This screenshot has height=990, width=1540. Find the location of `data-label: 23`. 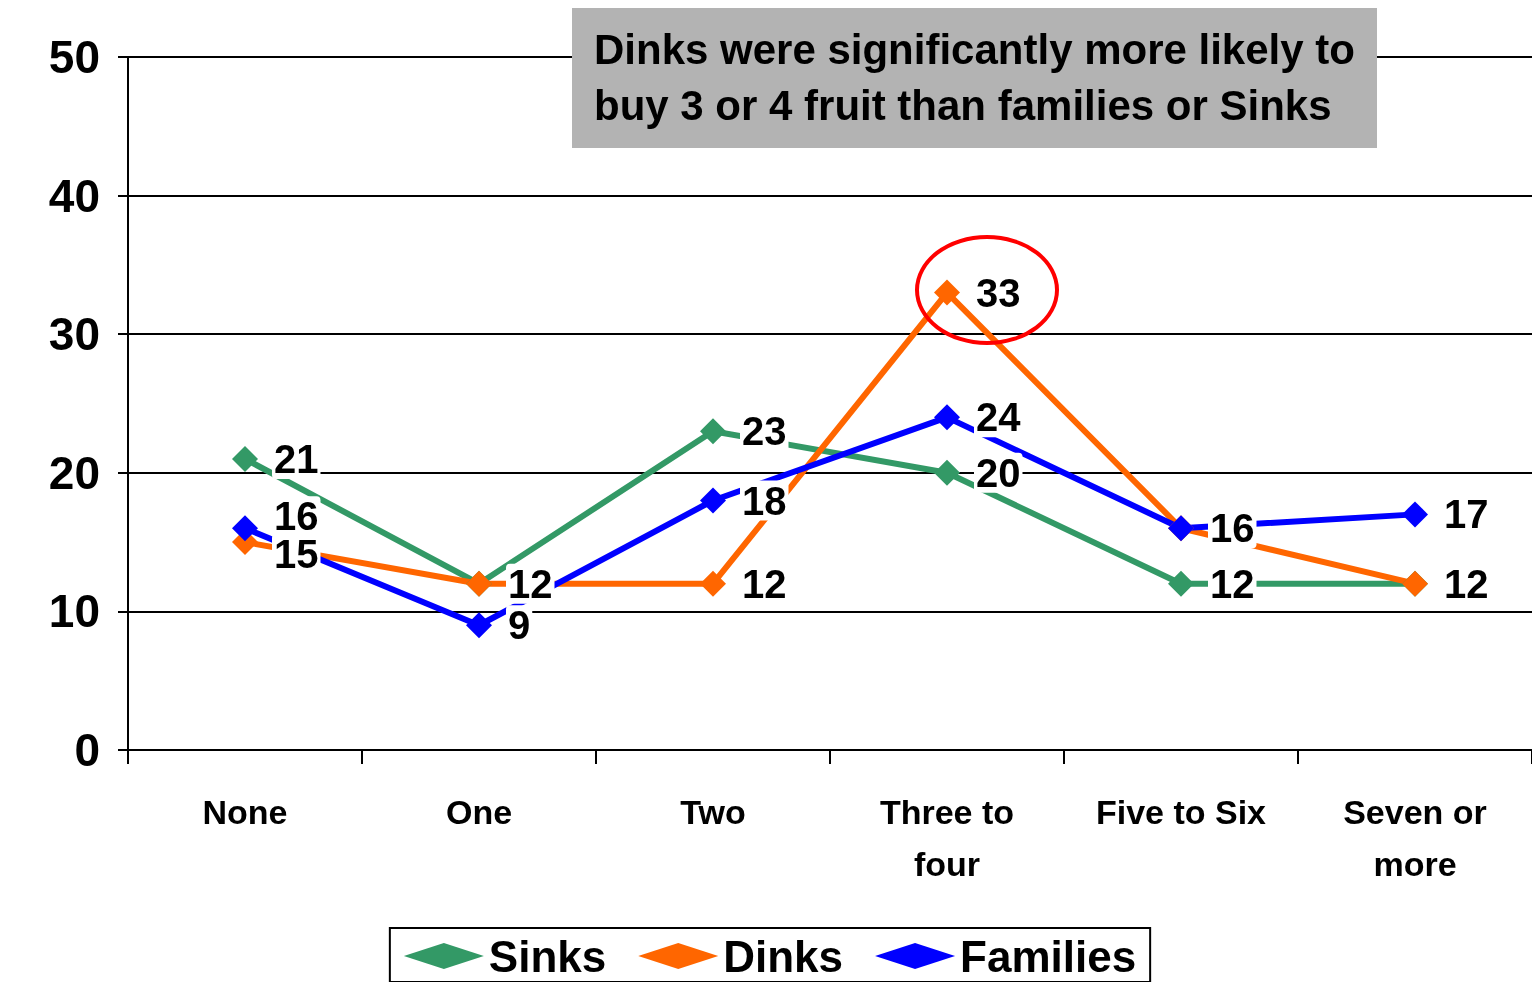

data-label: 23 is located at coordinates (764, 431).